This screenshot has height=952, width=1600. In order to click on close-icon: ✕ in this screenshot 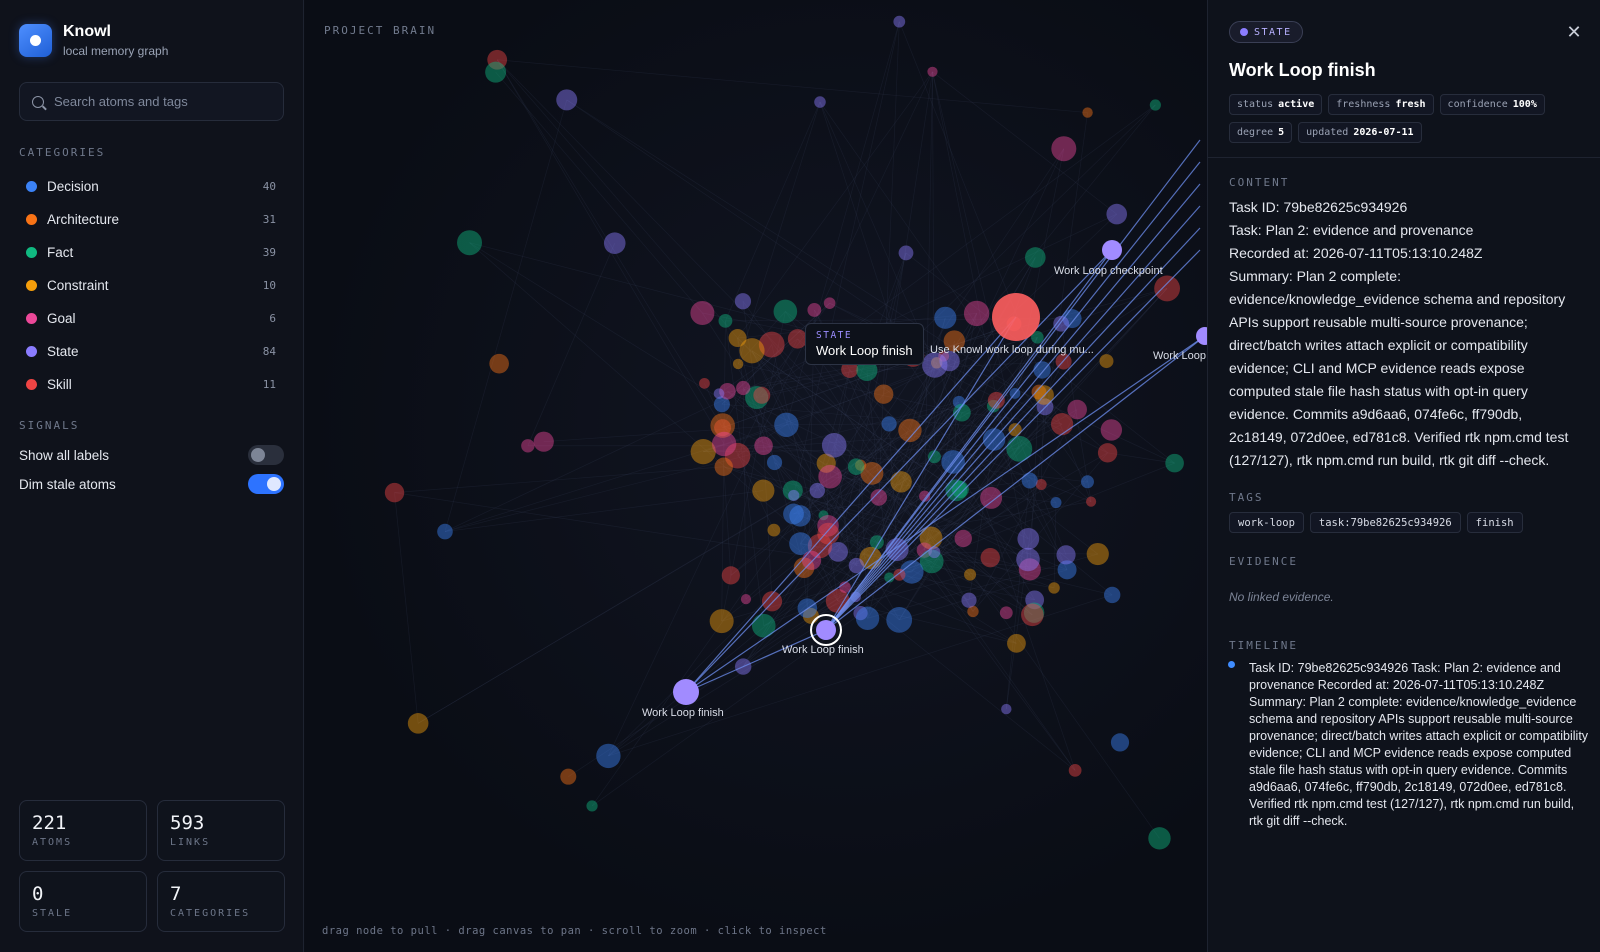, I will do `click(1574, 32)`.